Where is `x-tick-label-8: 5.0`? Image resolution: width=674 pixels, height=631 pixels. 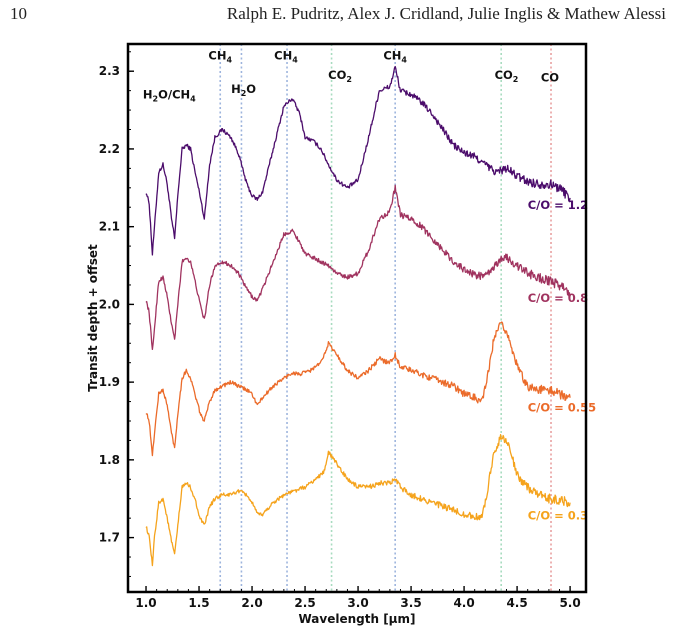 x-tick-label-8: 5.0 is located at coordinates (569, 603).